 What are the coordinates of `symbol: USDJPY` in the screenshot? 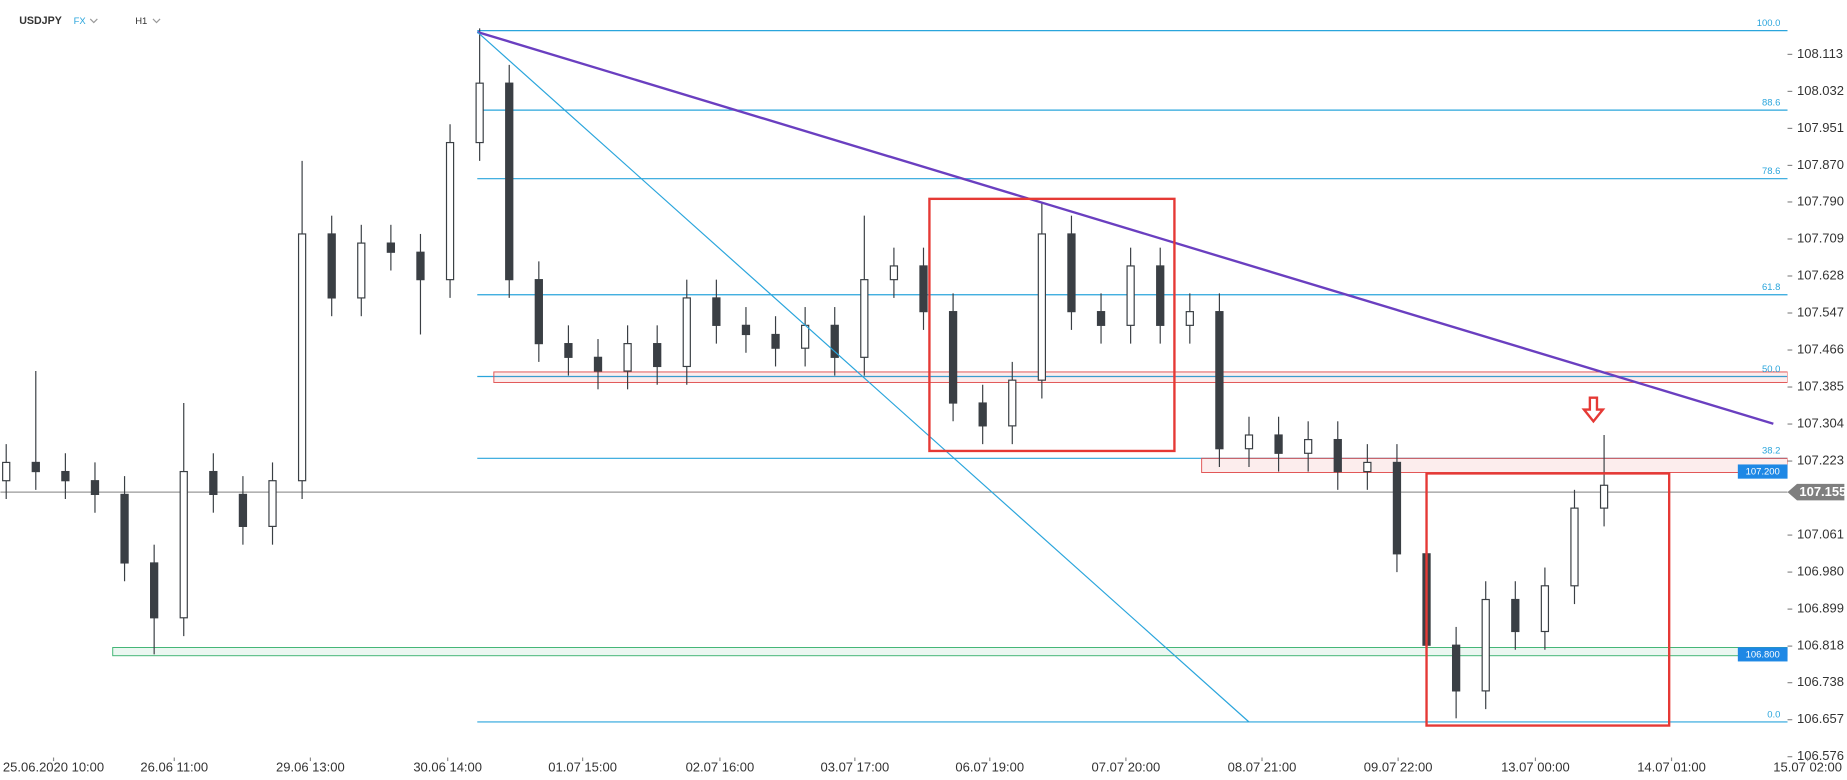 It's located at (40, 21).